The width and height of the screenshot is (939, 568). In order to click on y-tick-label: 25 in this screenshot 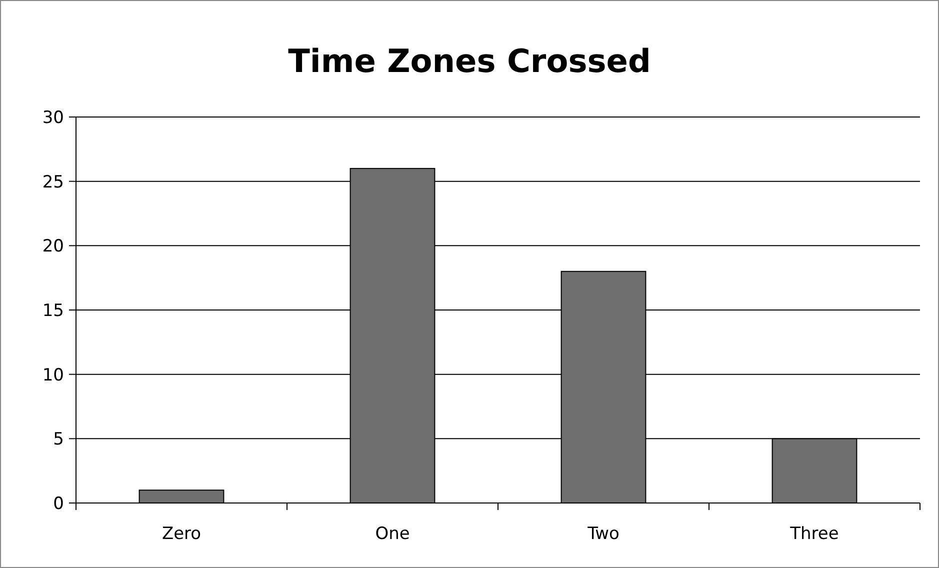, I will do `click(53, 182)`.